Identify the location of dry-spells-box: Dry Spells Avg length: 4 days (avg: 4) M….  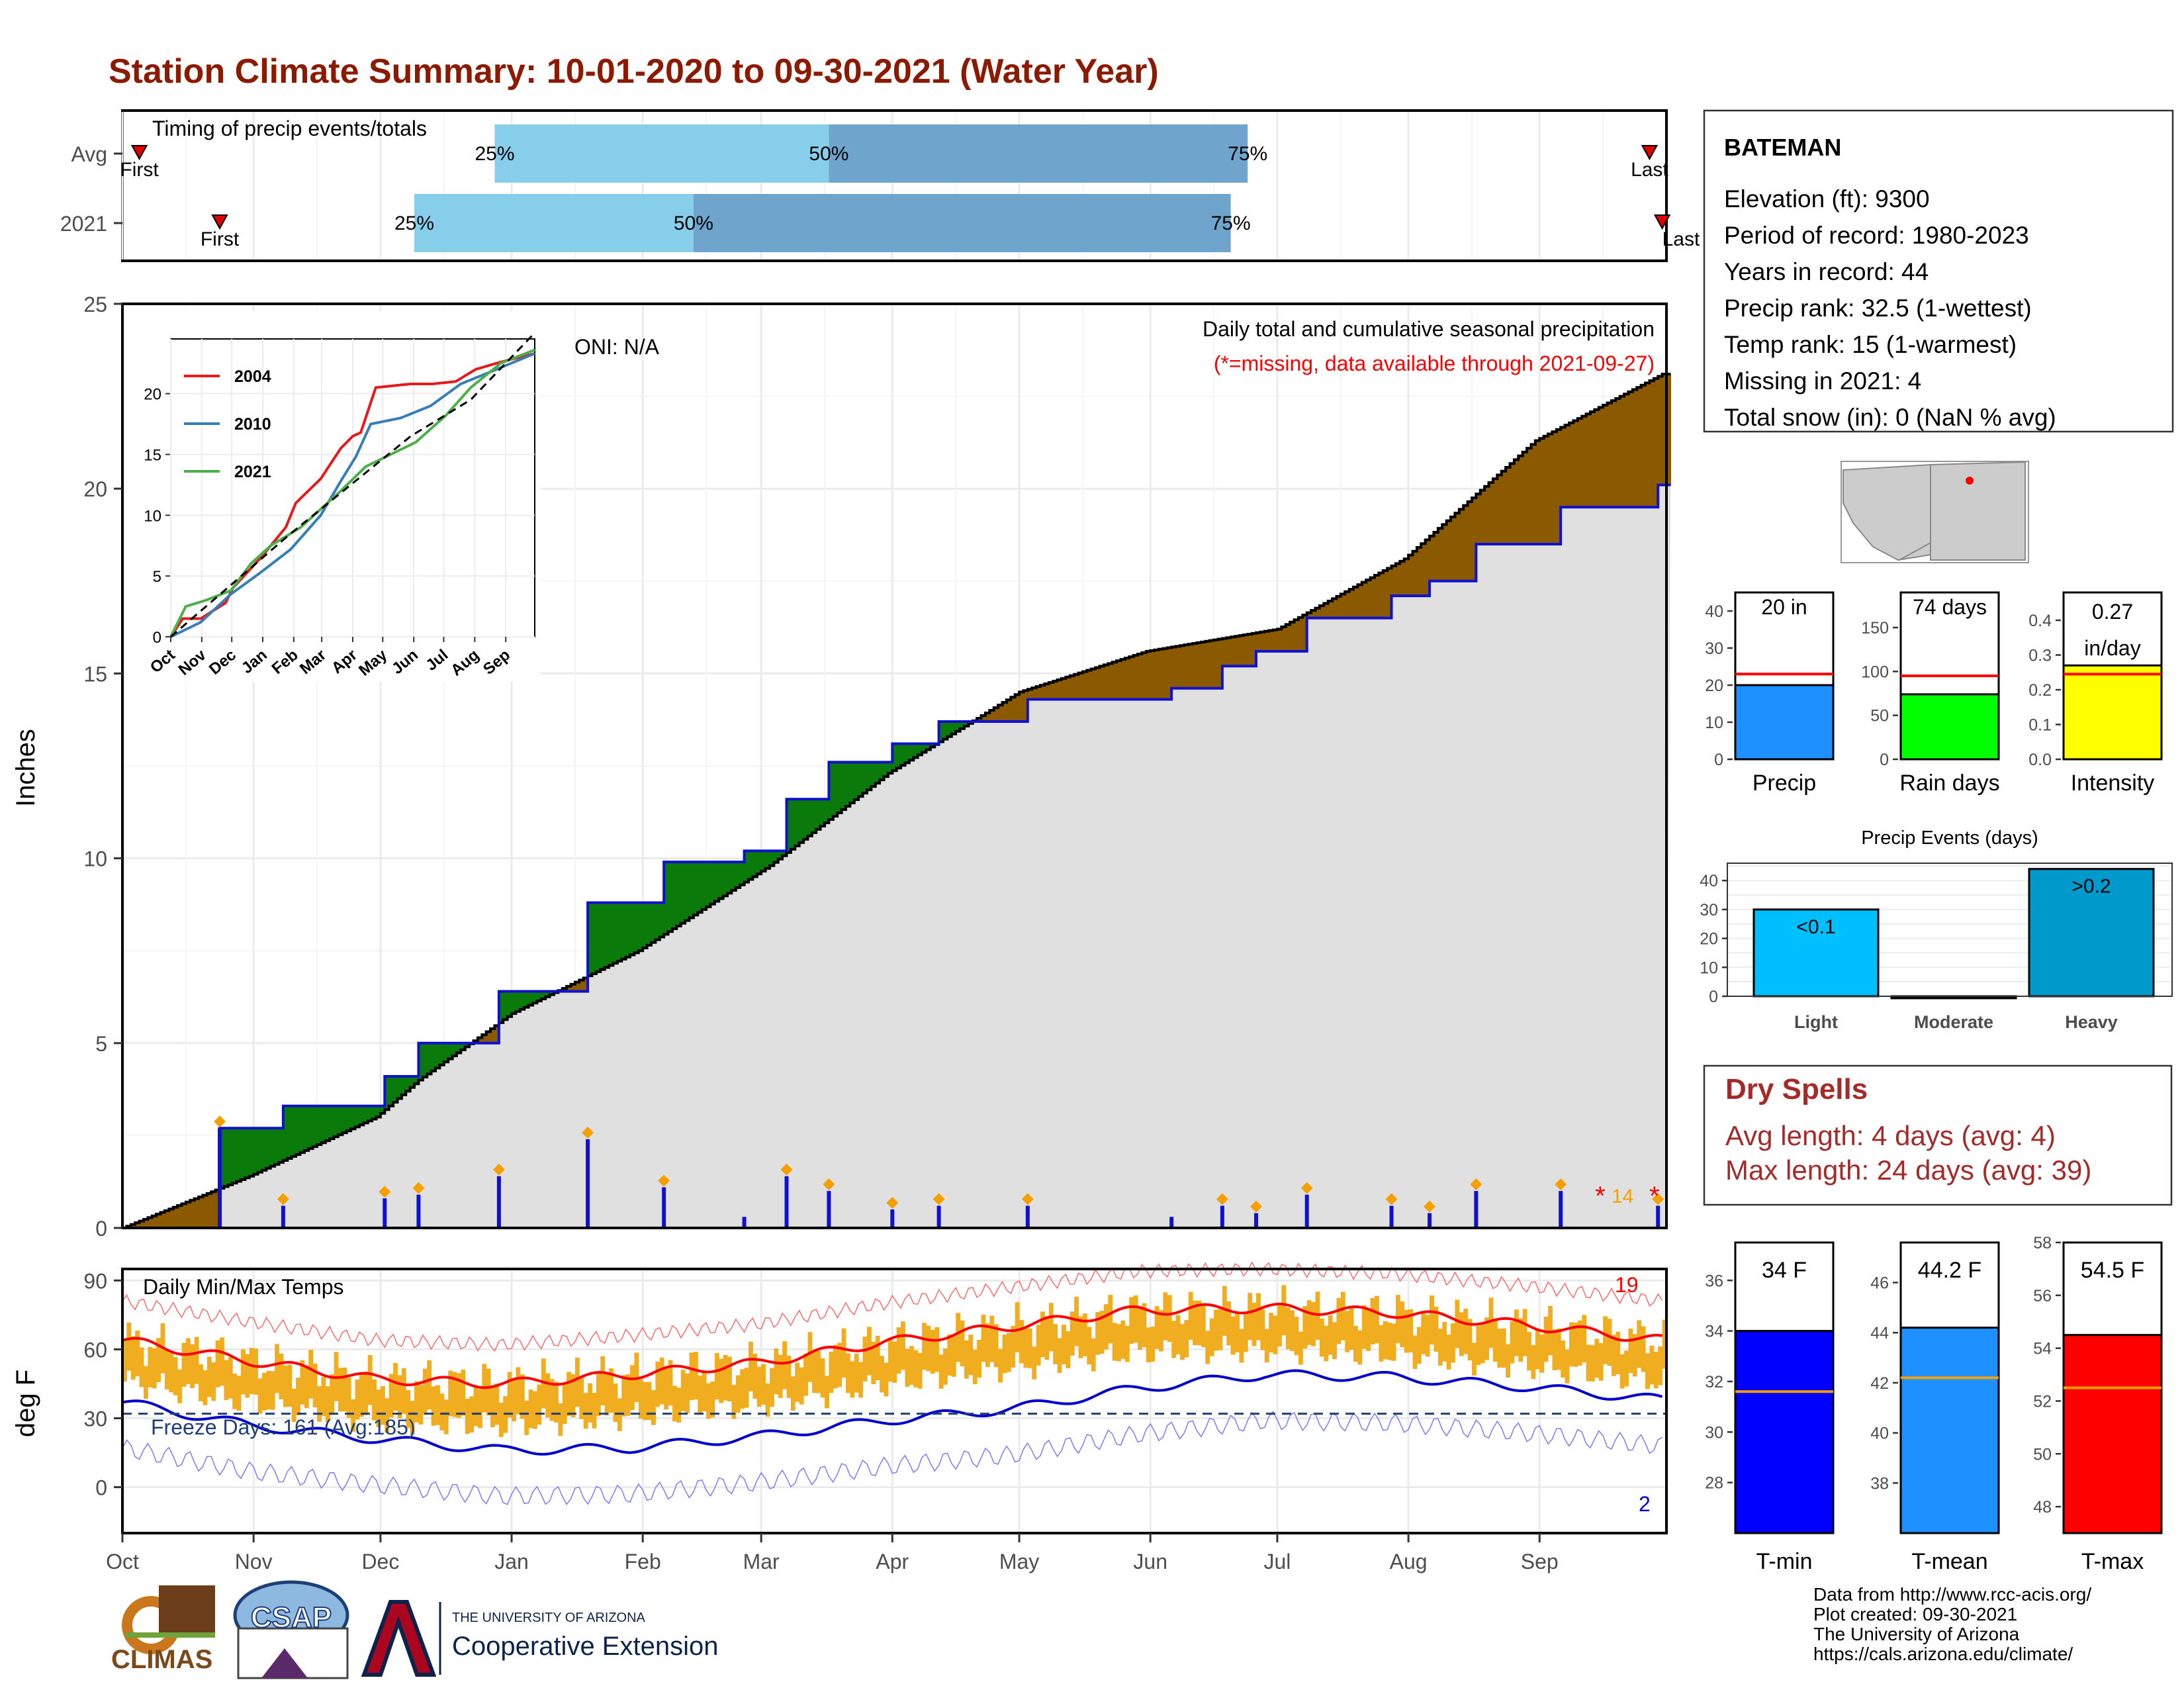
(1938, 1135).